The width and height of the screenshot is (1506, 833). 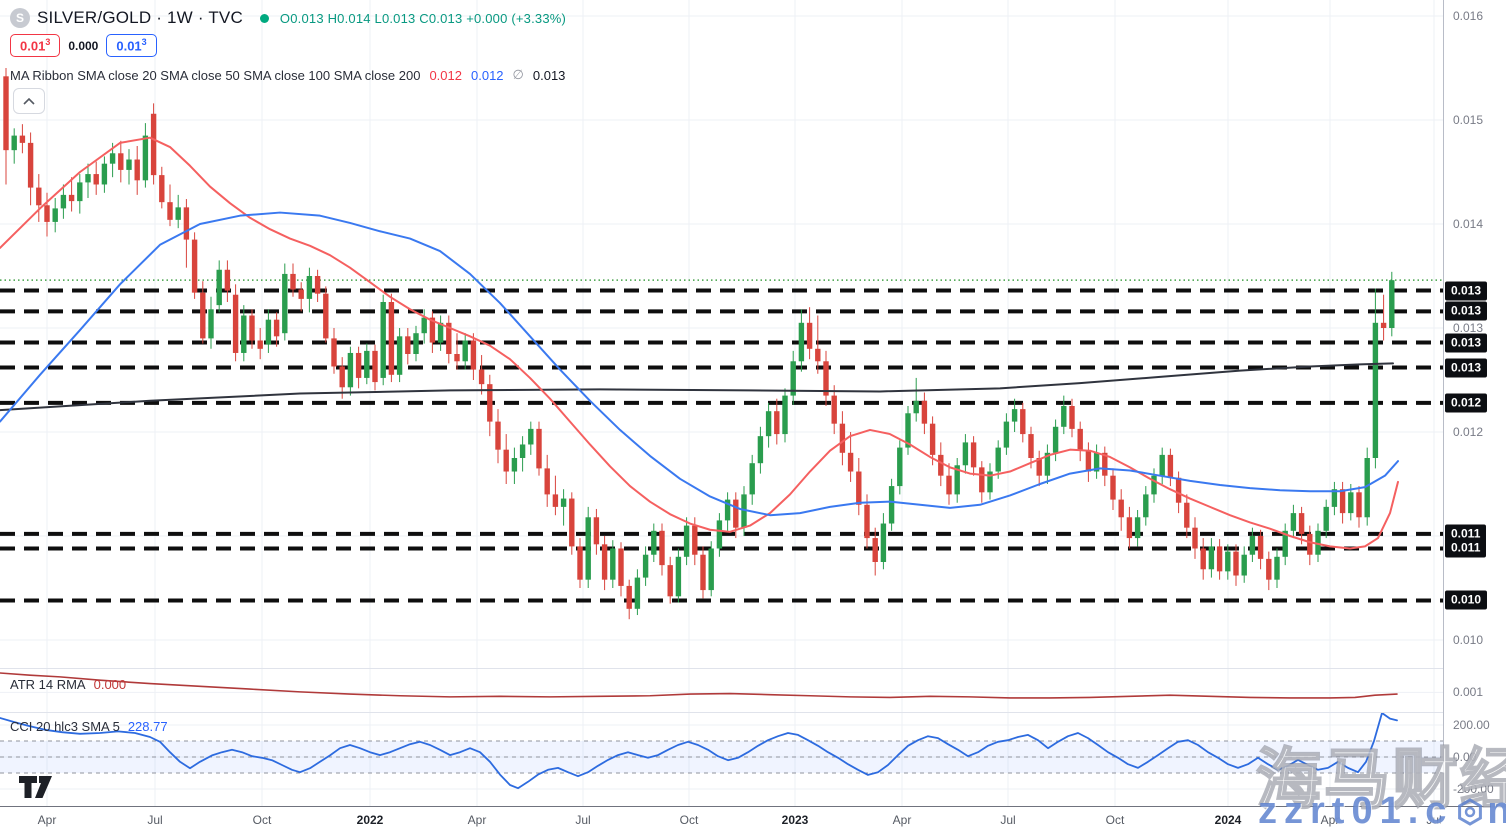 I want to click on collapse-legend-button, so click(x=29, y=101).